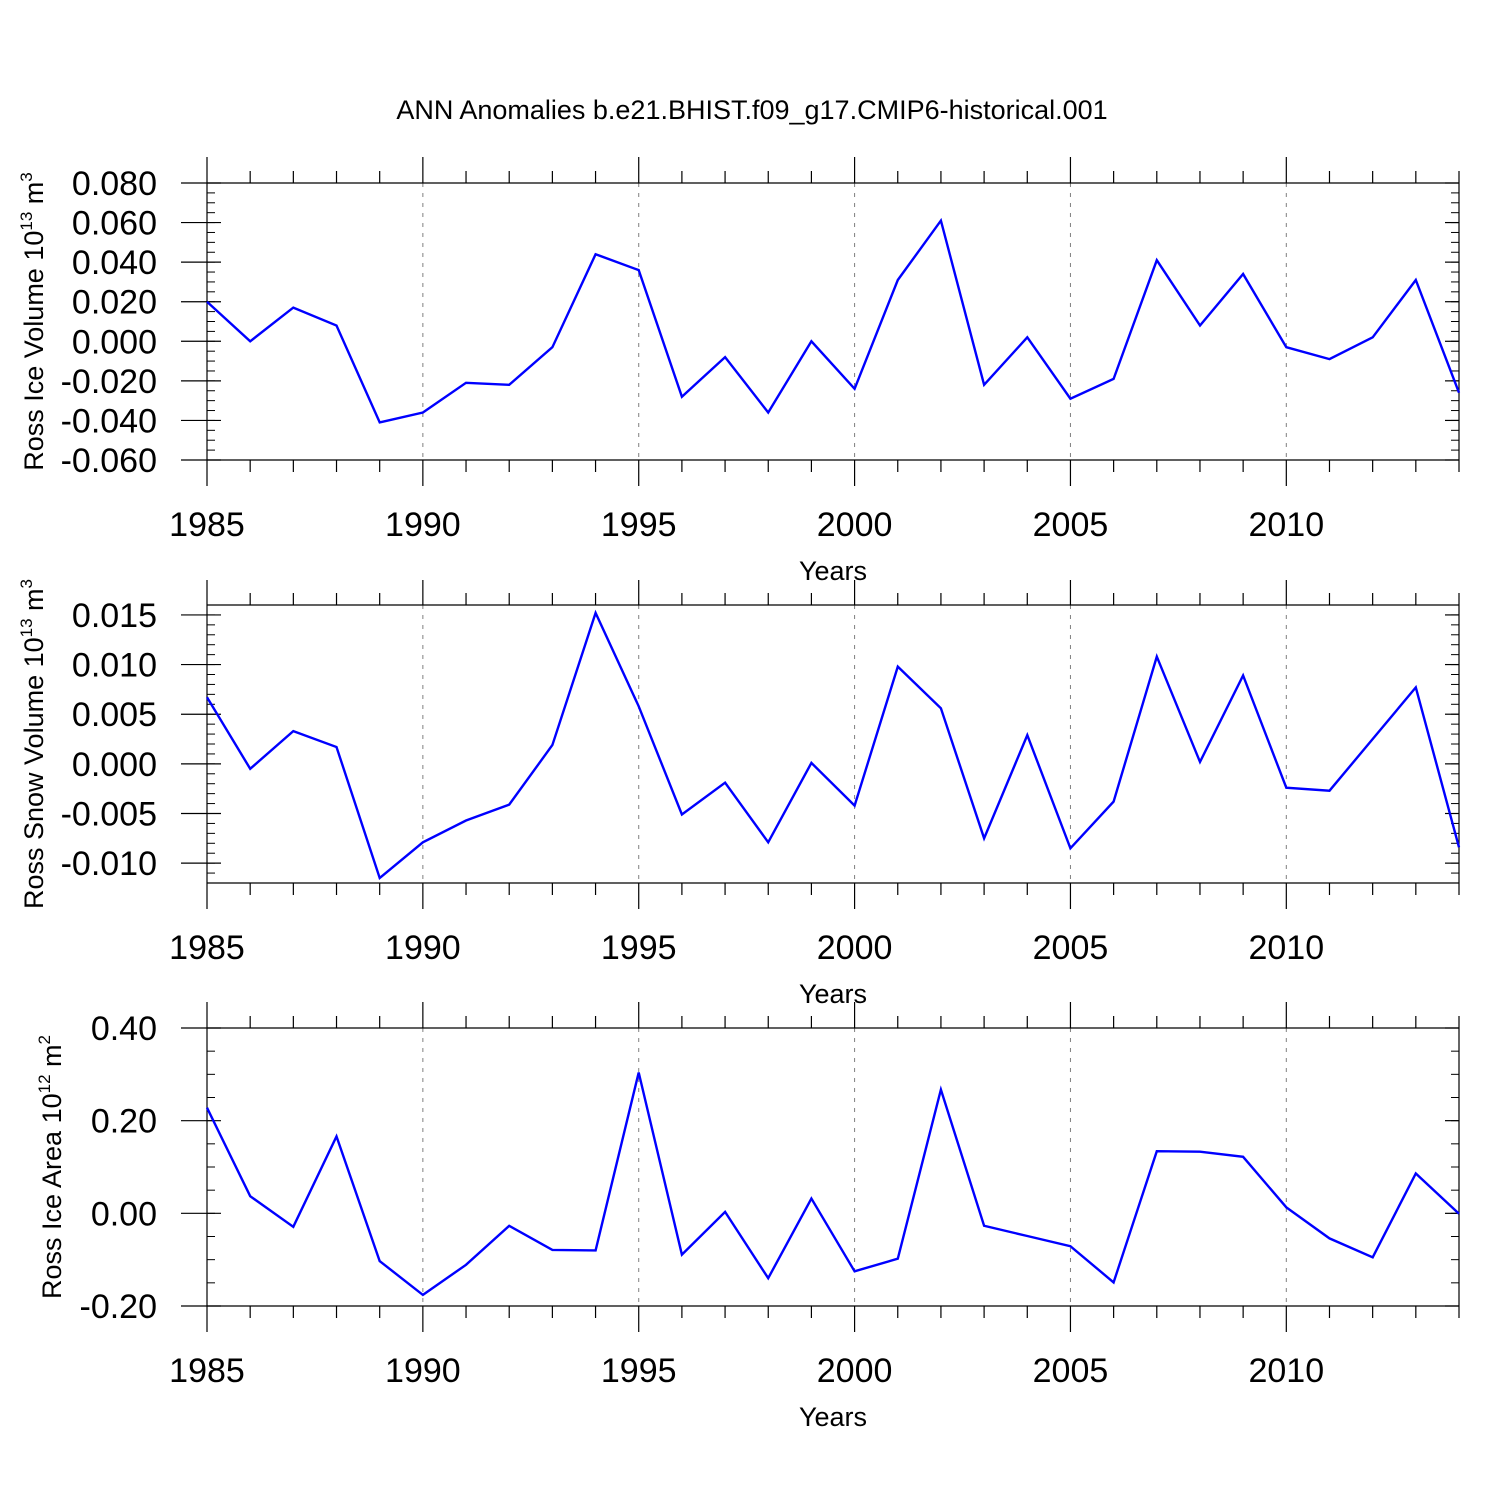  Describe the element at coordinates (124, 1122) in the screenshot. I see `y-tick-label: 0.20` at that location.